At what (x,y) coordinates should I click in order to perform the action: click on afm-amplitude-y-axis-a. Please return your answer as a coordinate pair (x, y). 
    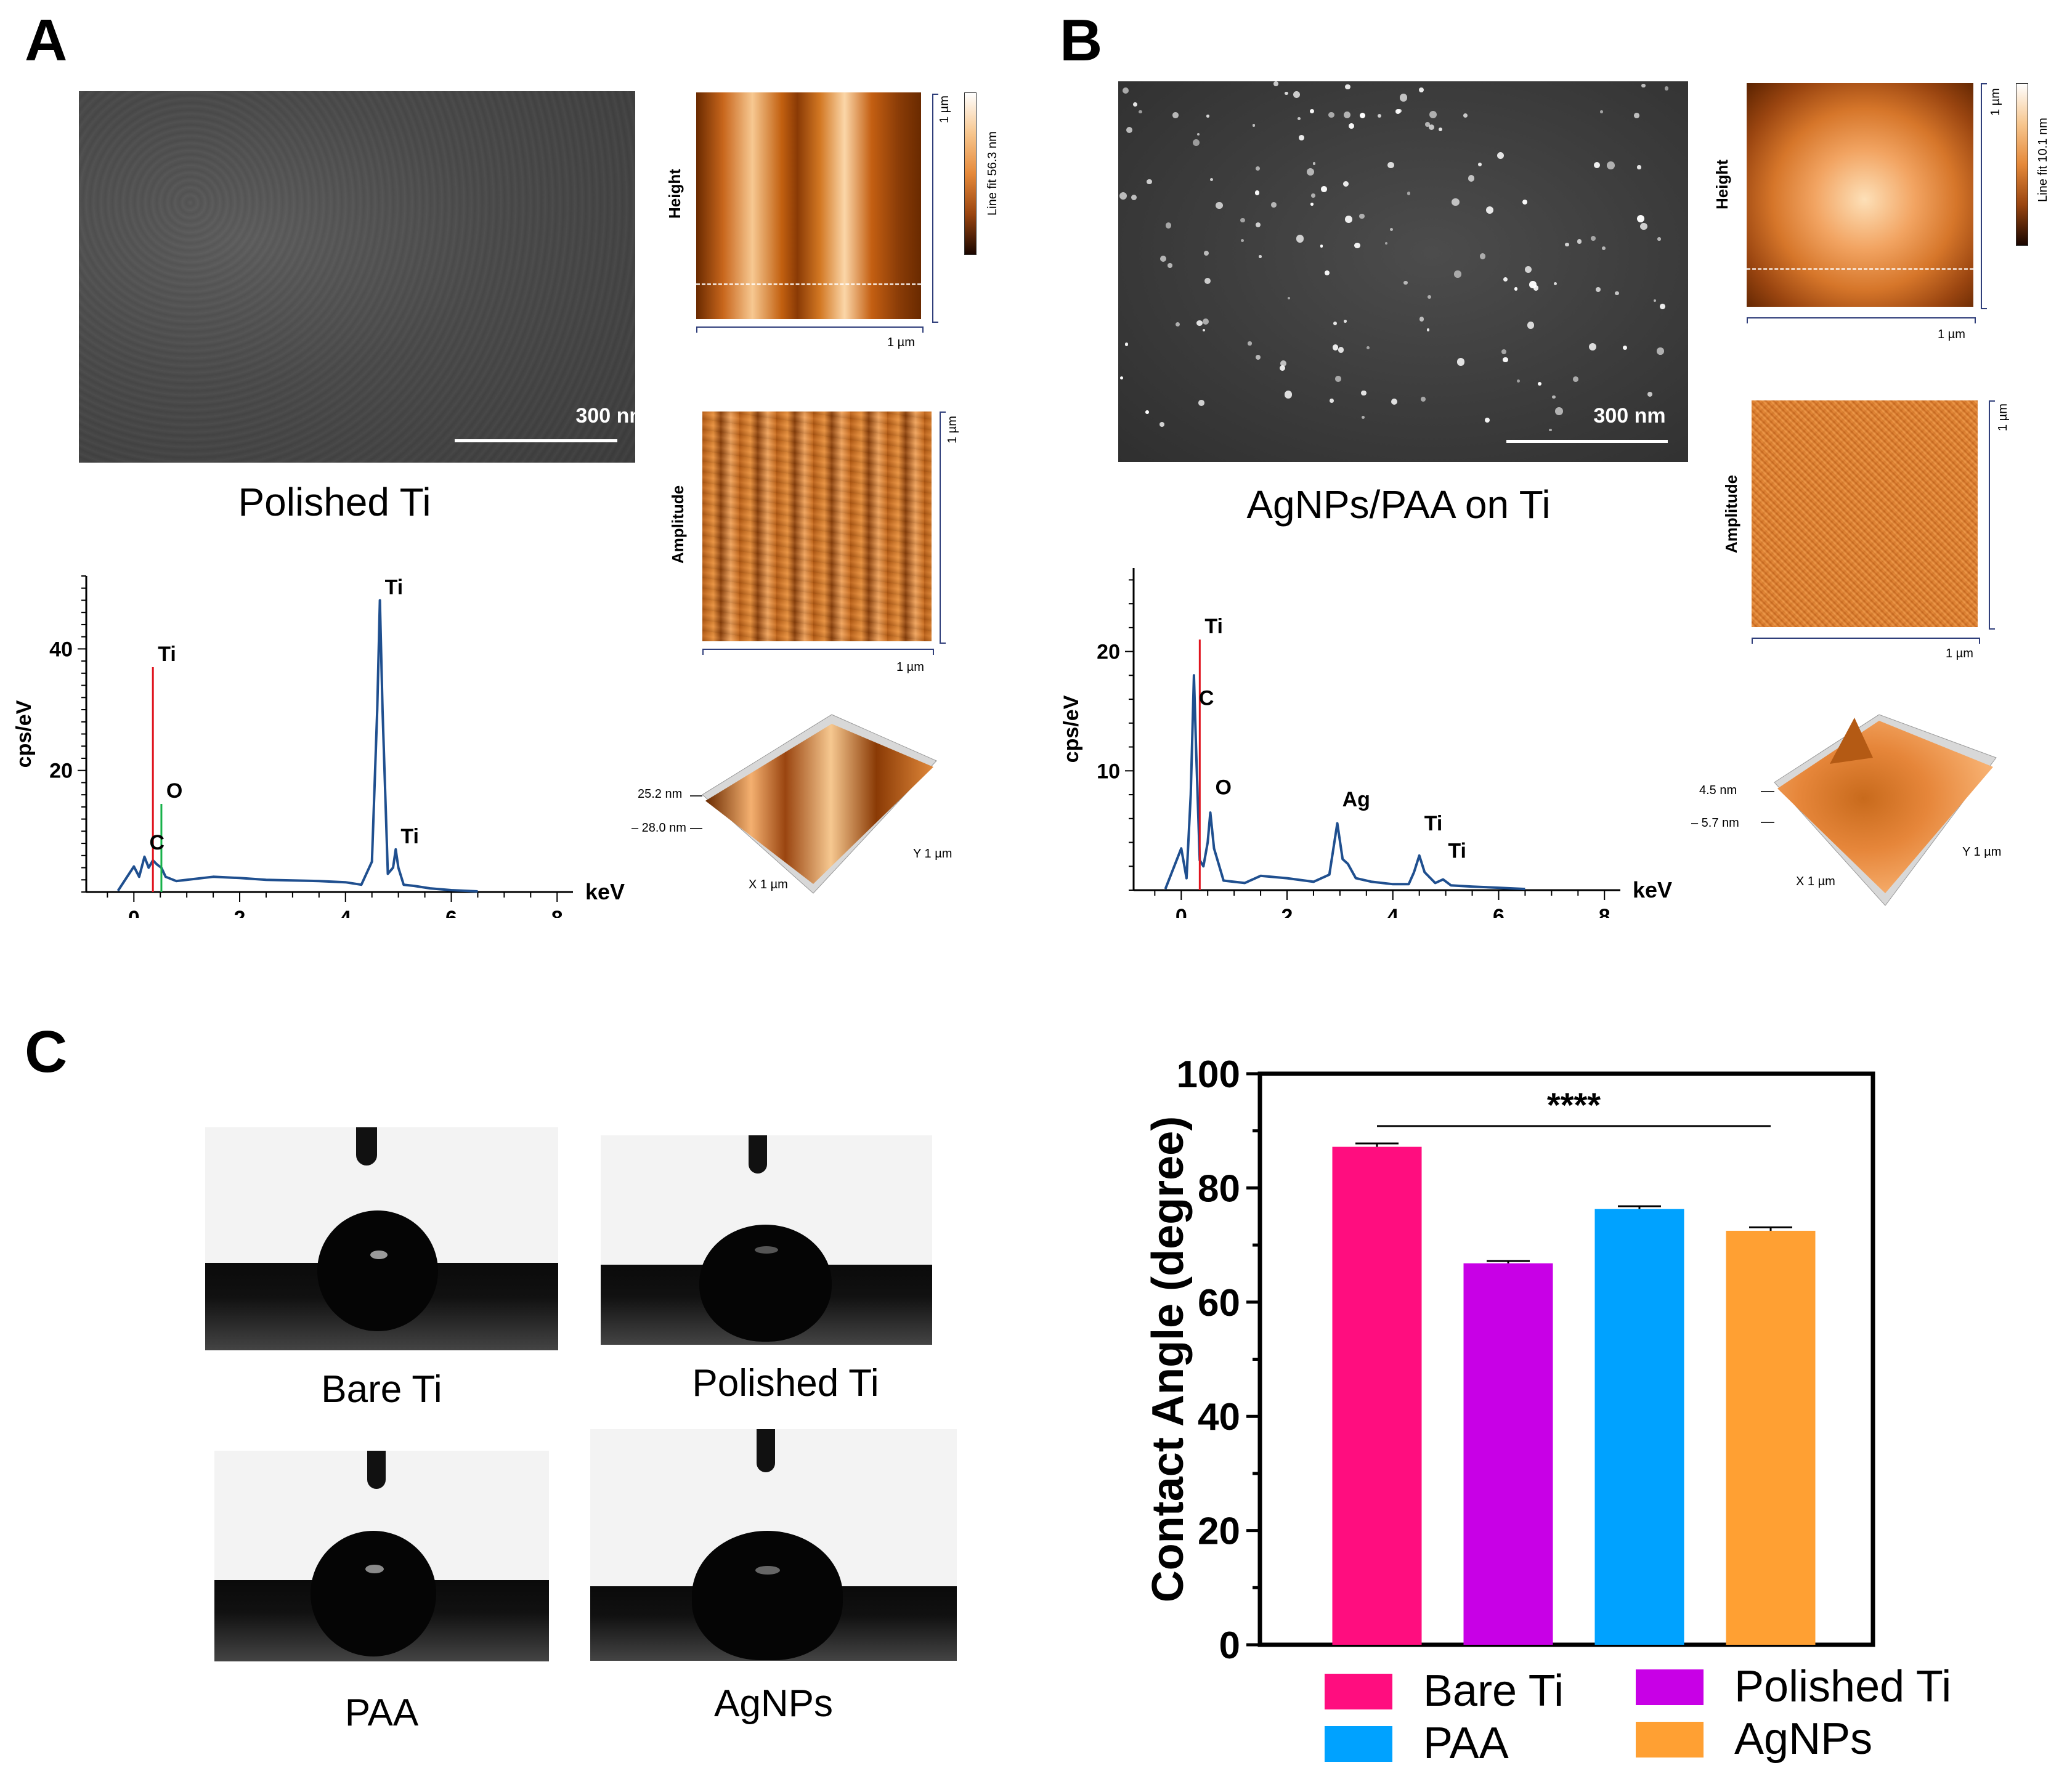
    Looking at the image, I should click on (943, 528).